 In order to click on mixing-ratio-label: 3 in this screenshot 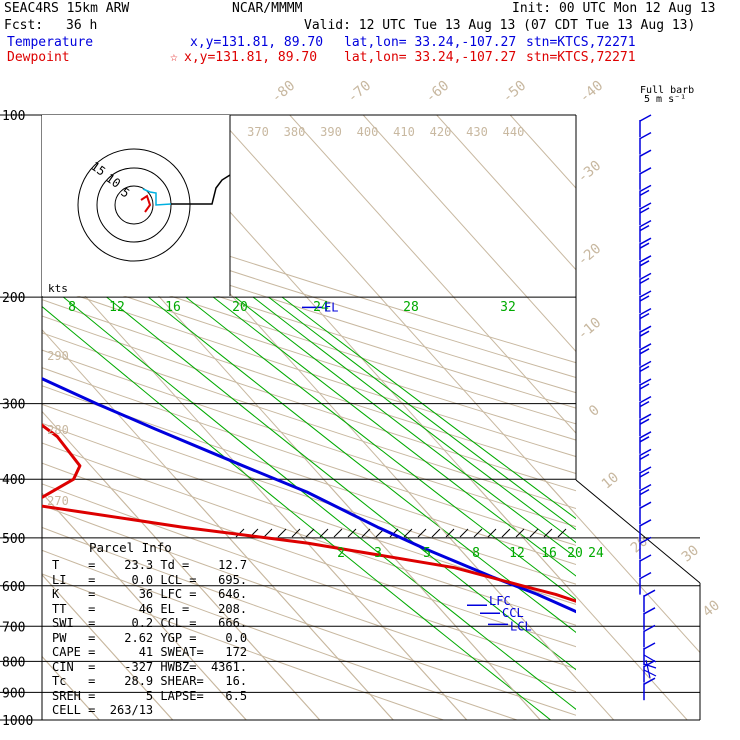, I will do `click(378, 553)`.